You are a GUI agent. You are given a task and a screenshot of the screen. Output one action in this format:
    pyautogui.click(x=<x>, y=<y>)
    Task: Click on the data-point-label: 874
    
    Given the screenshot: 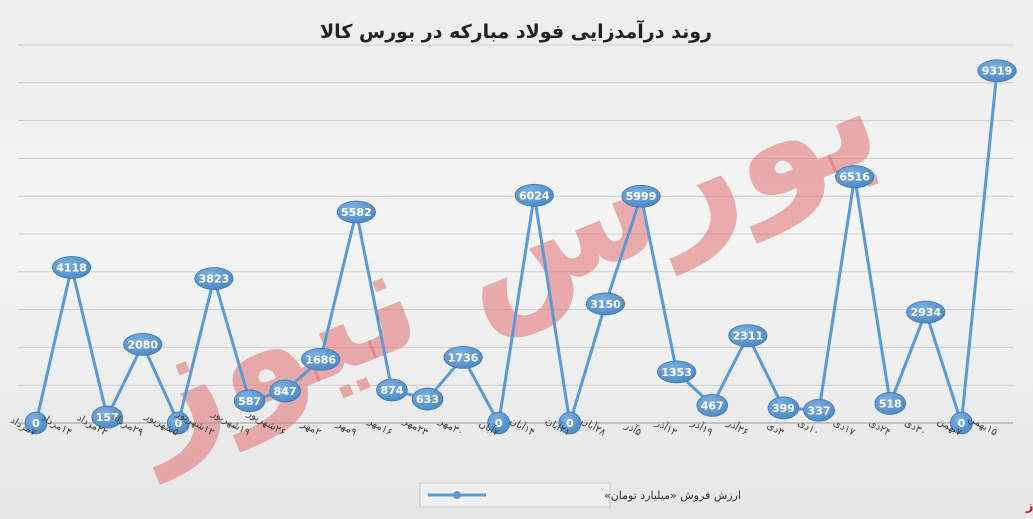 What is the action you would take?
    pyautogui.click(x=391, y=390)
    